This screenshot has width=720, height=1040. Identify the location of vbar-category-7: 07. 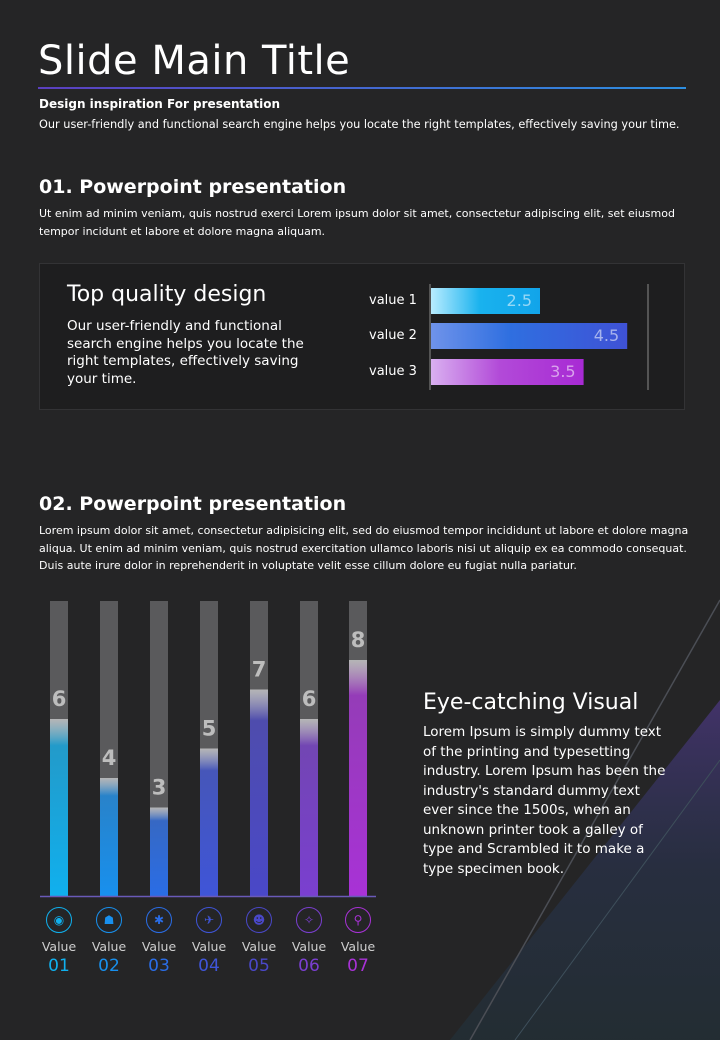
(358, 966).